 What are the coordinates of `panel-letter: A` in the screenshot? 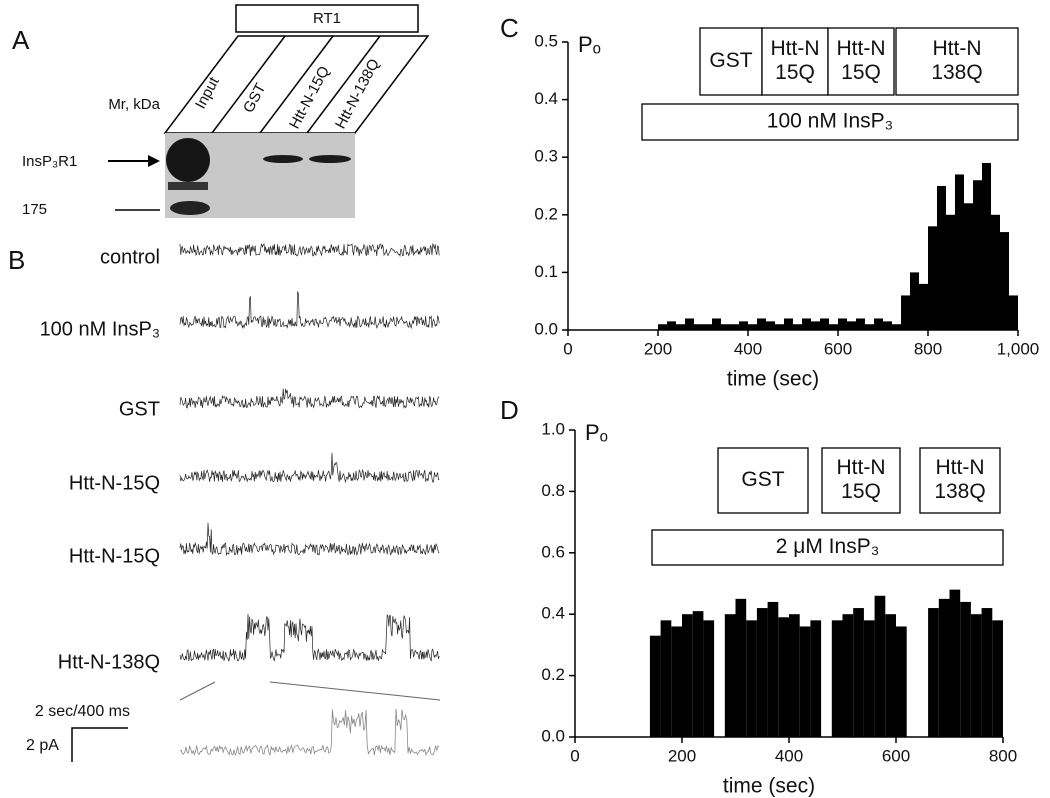 It's located at (21, 40).